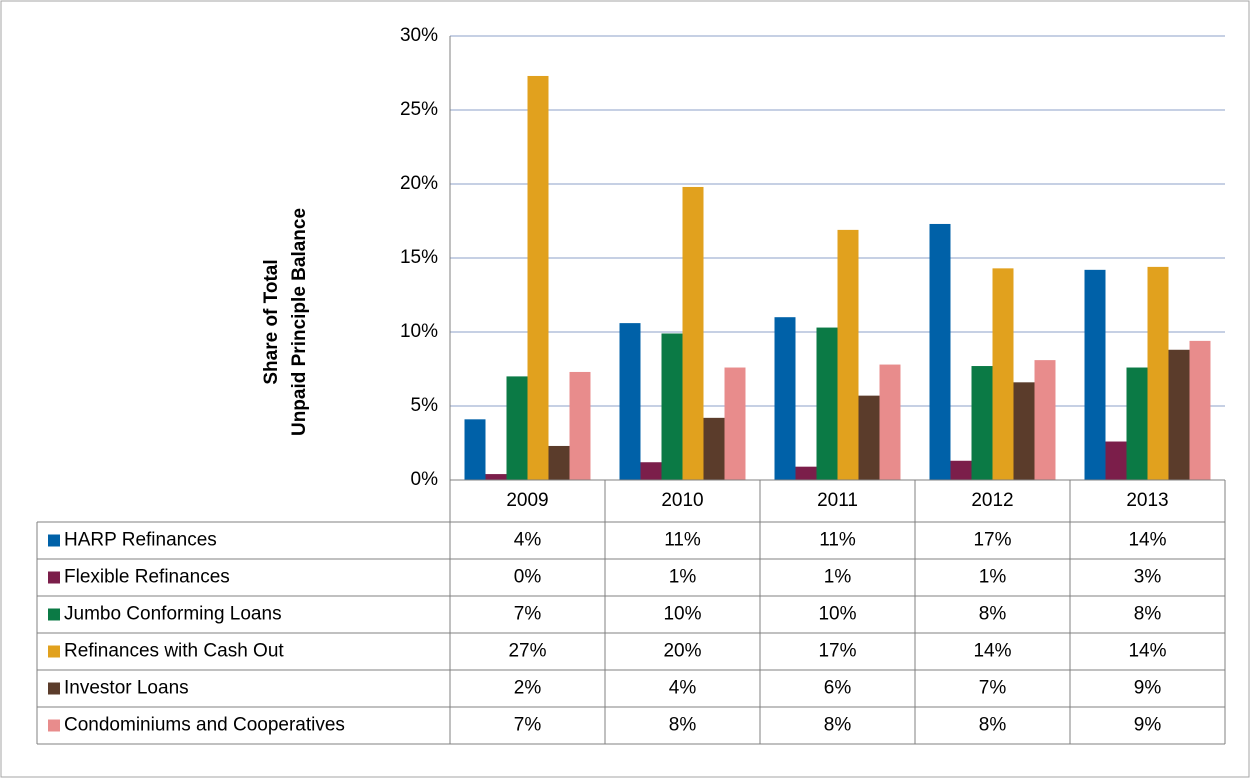 This screenshot has width=1250, height=783. I want to click on y-tick-label: 25%, so click(419, 109).